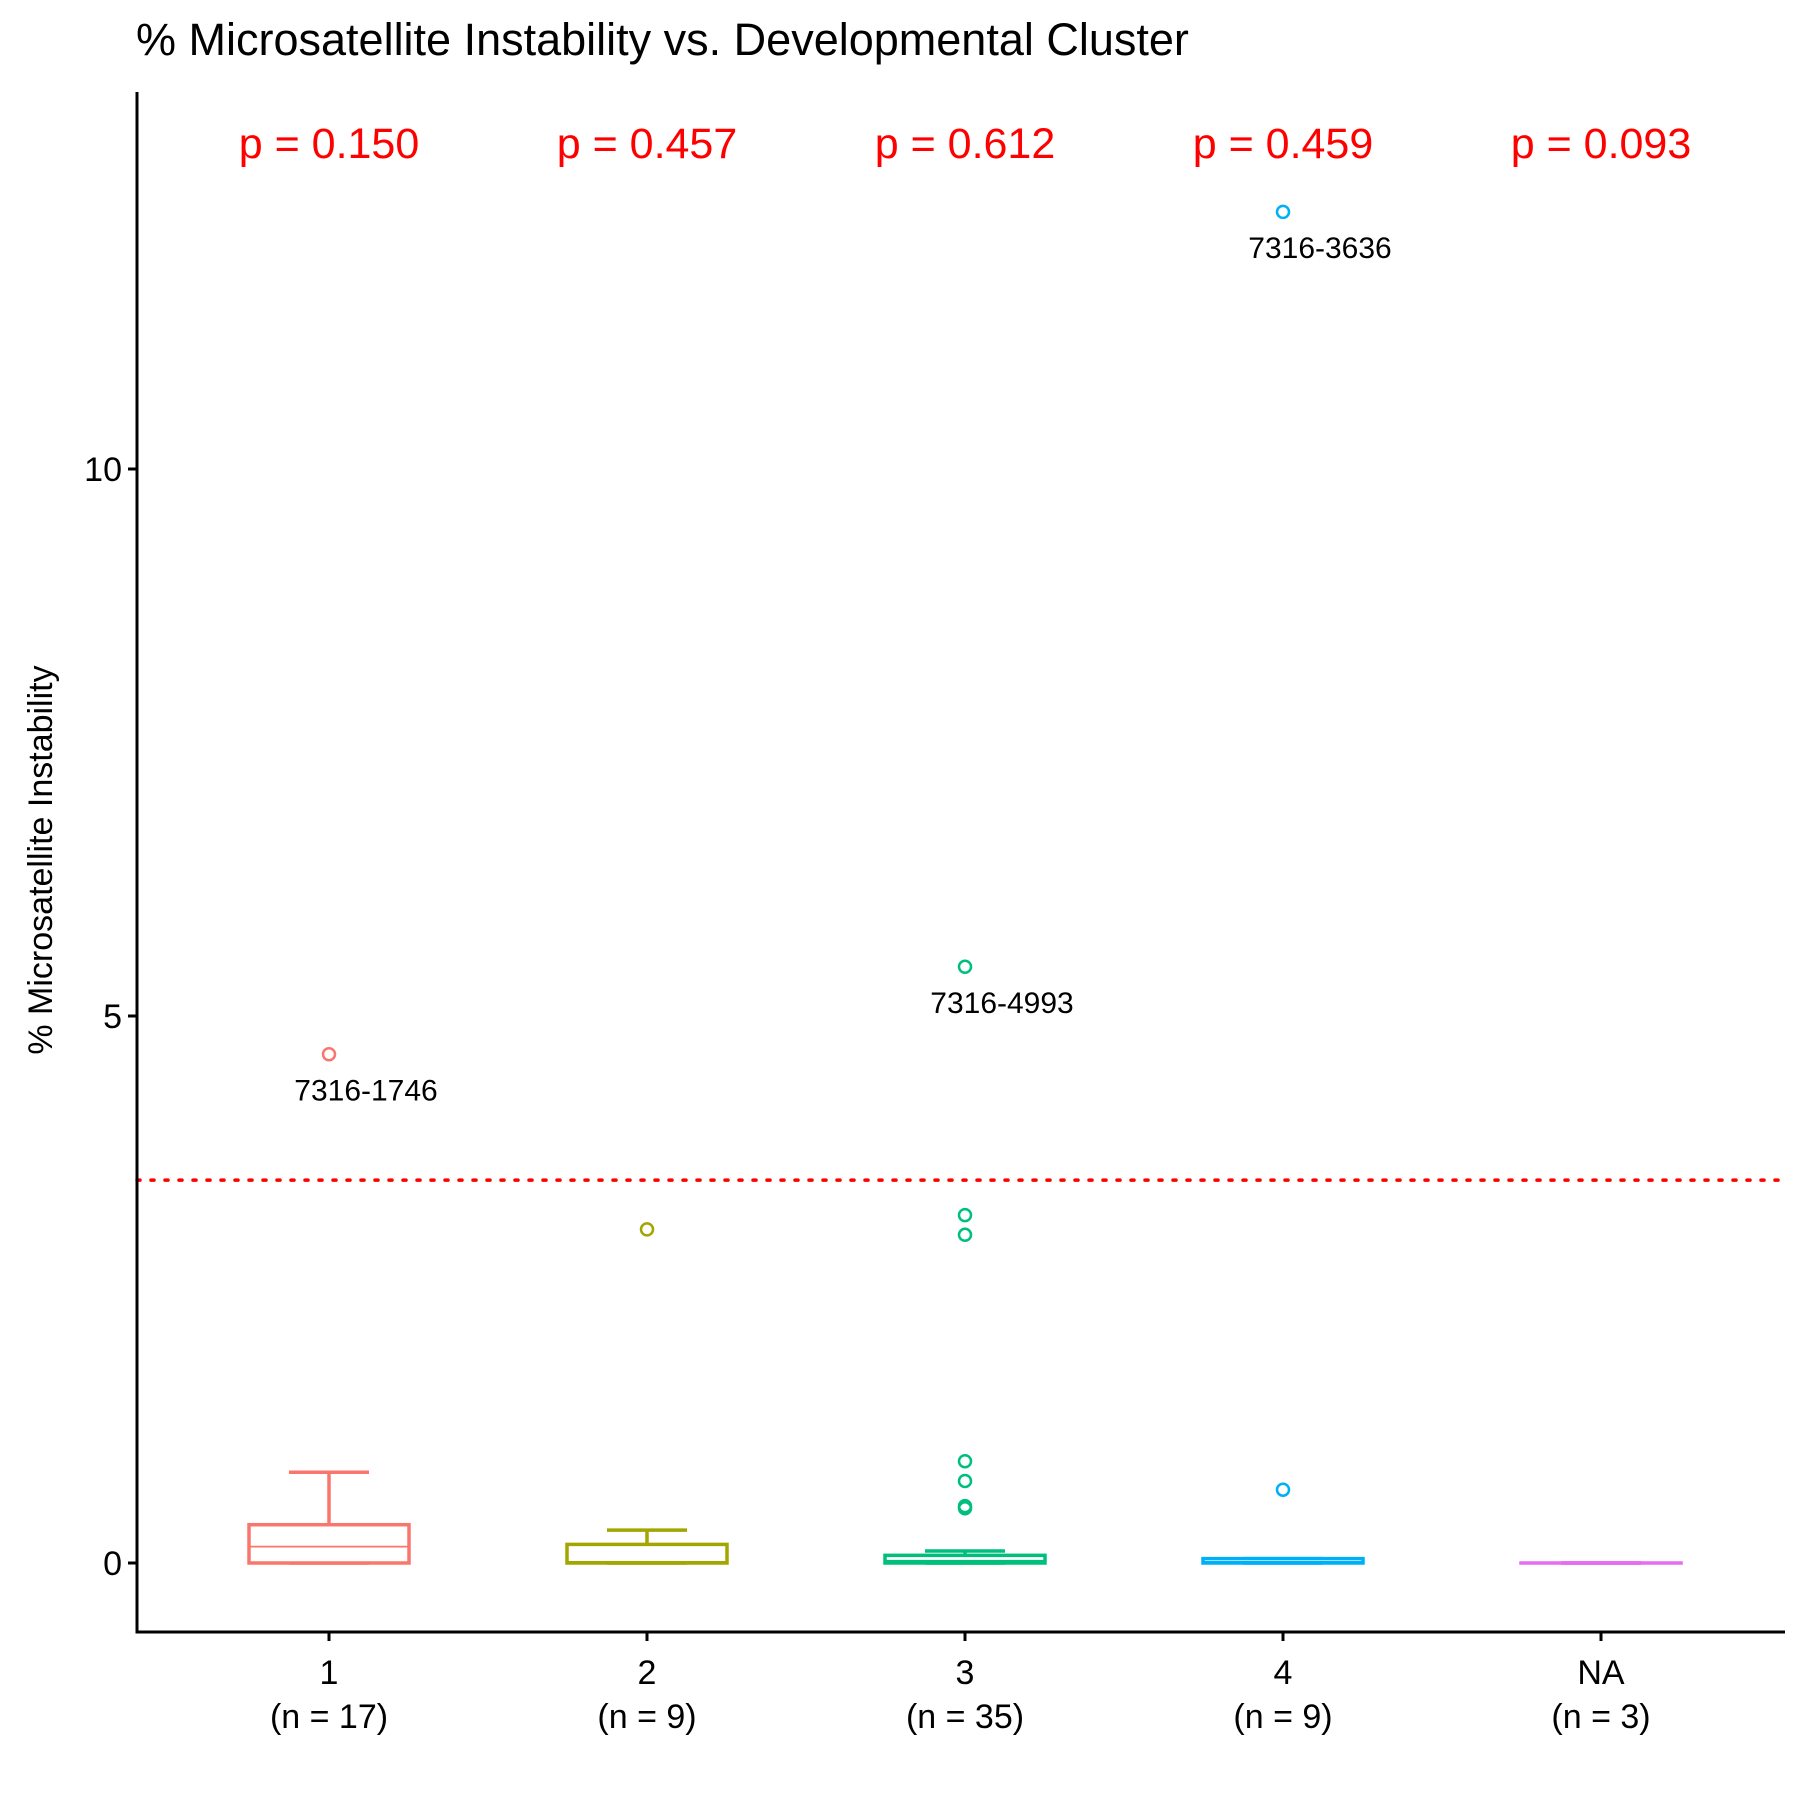 The height and width of the screenshot is (1800, 1800). Describe the element at coordinates (1319, 248) in the screenshot. I see `outlier-annotation: 7316-3636` at that location.